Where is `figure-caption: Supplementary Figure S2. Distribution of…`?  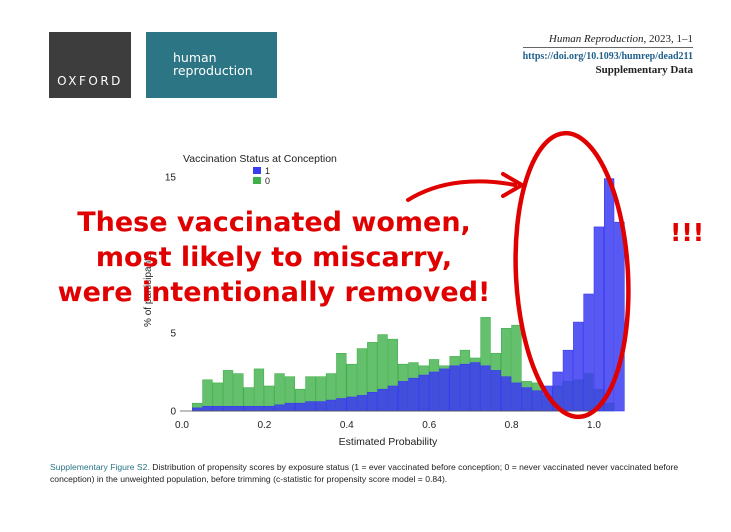 figure-caption: Supplementary Figure S2. Distribution of… is located at coordinates (370, 473).